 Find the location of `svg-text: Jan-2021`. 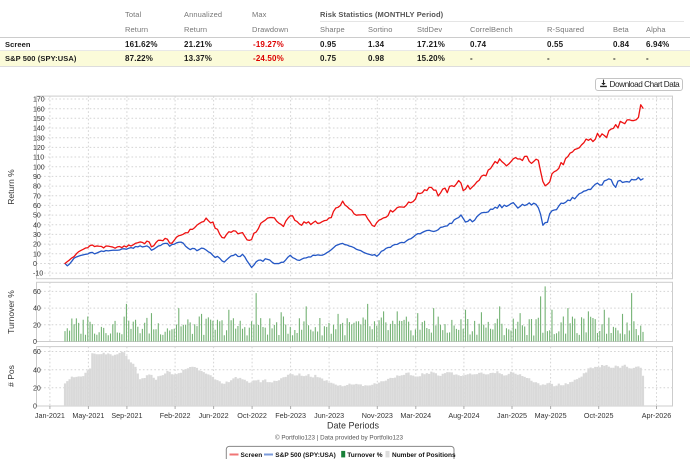

svg-text: Jan-2021 is located at coordinates (50, 415).